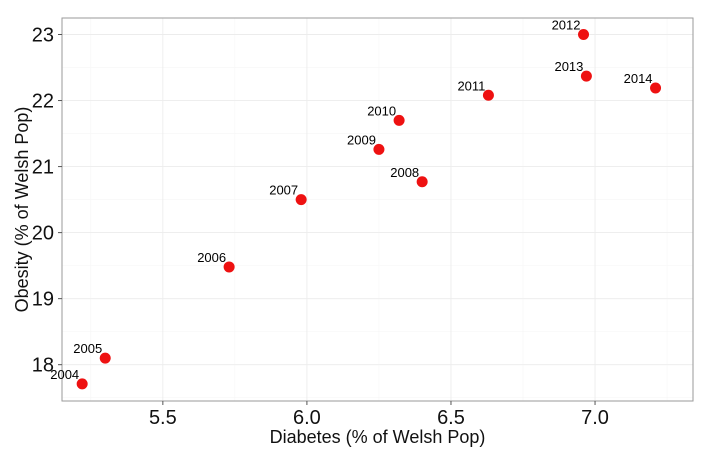  What do you see at coordinates (105, 358) in the screenshot?
I see `data-point-2005` at bounding box center [105, 358].